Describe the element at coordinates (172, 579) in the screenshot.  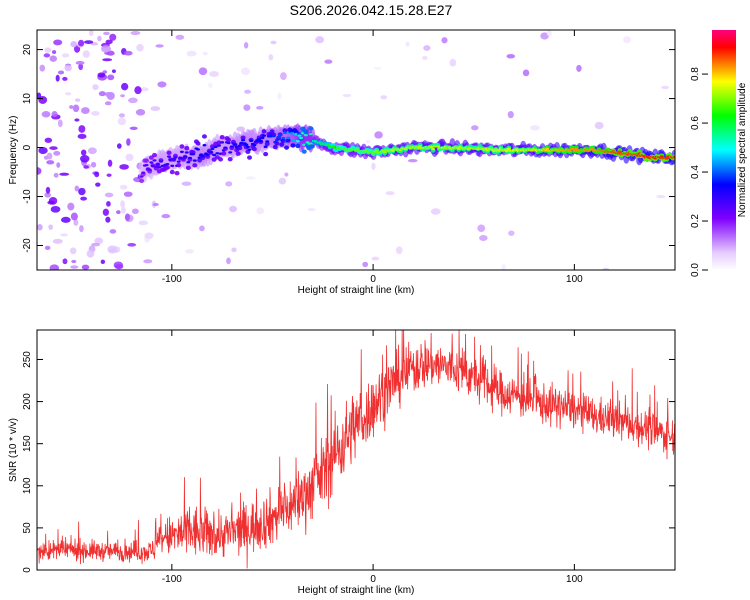
I see `x-tick-label: -100` at that location.